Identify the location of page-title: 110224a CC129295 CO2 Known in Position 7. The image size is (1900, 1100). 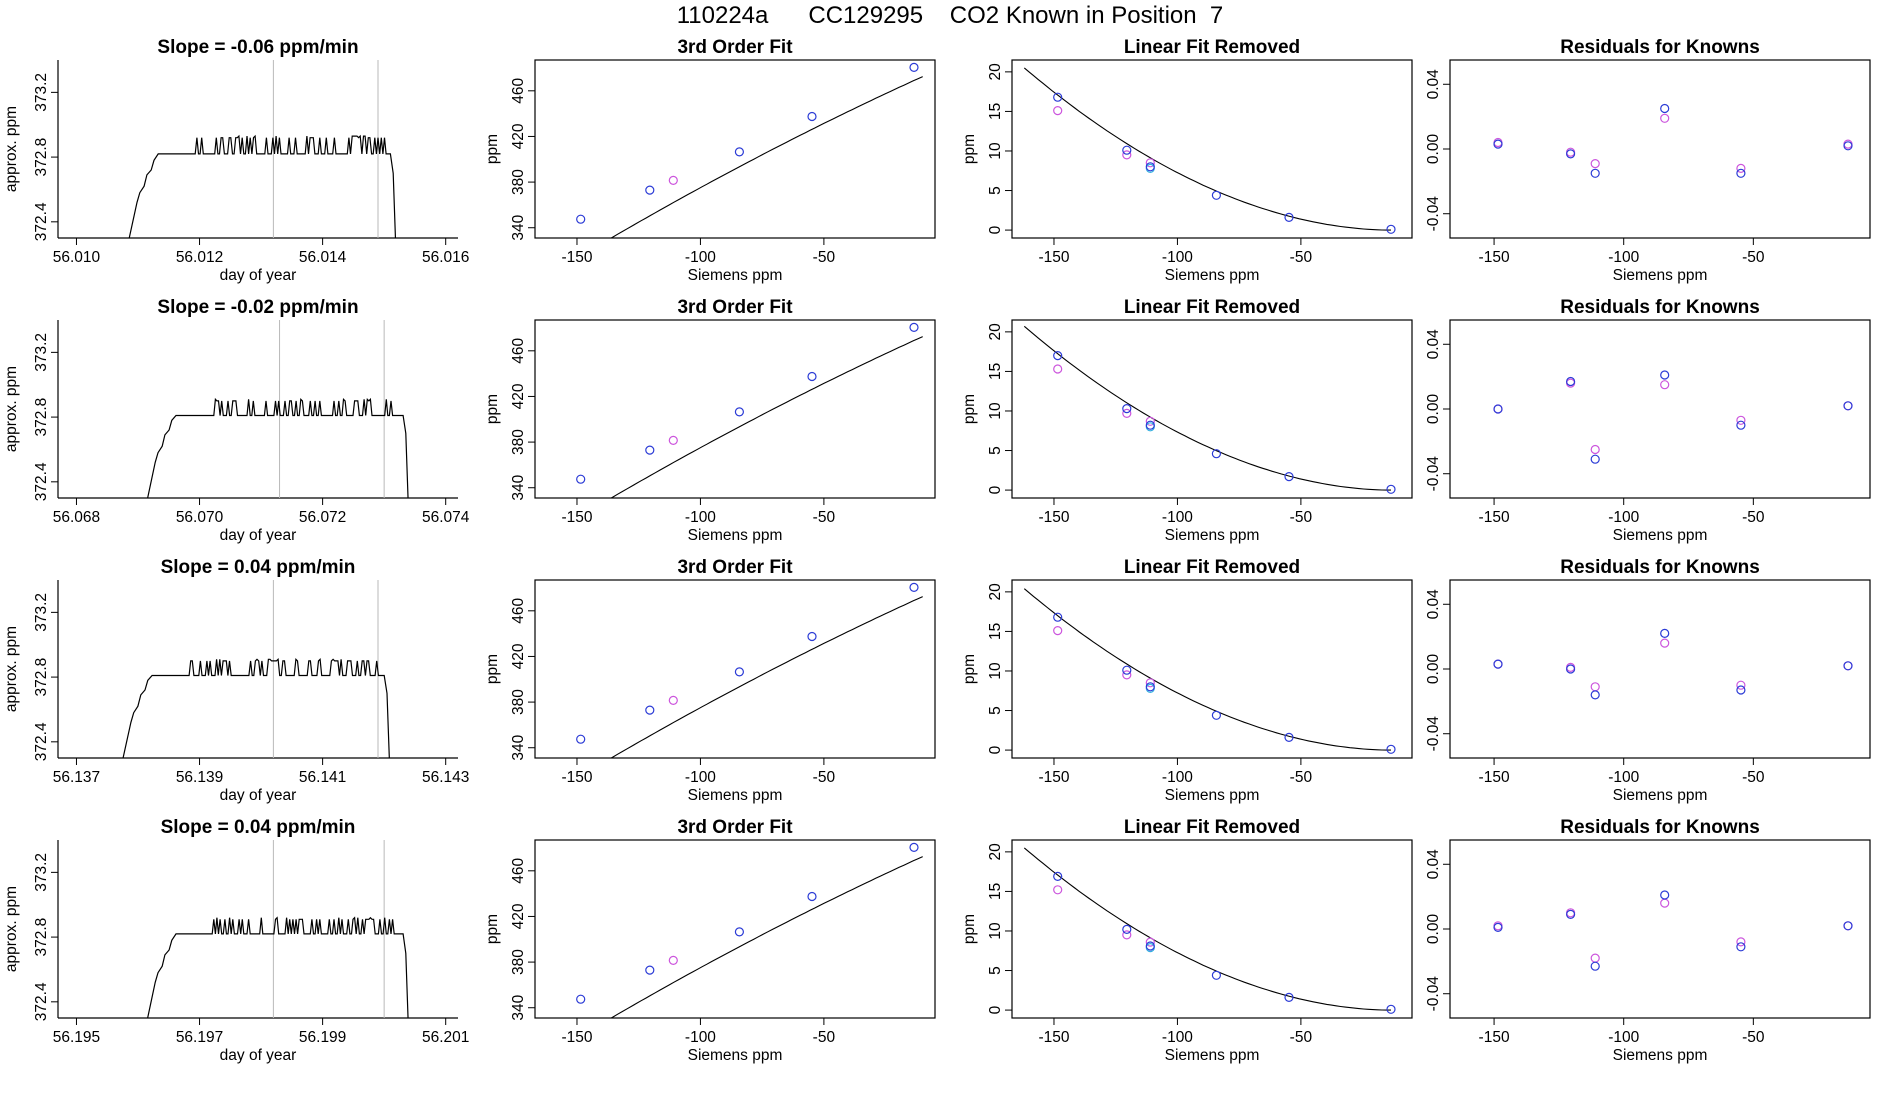
(950, 16).